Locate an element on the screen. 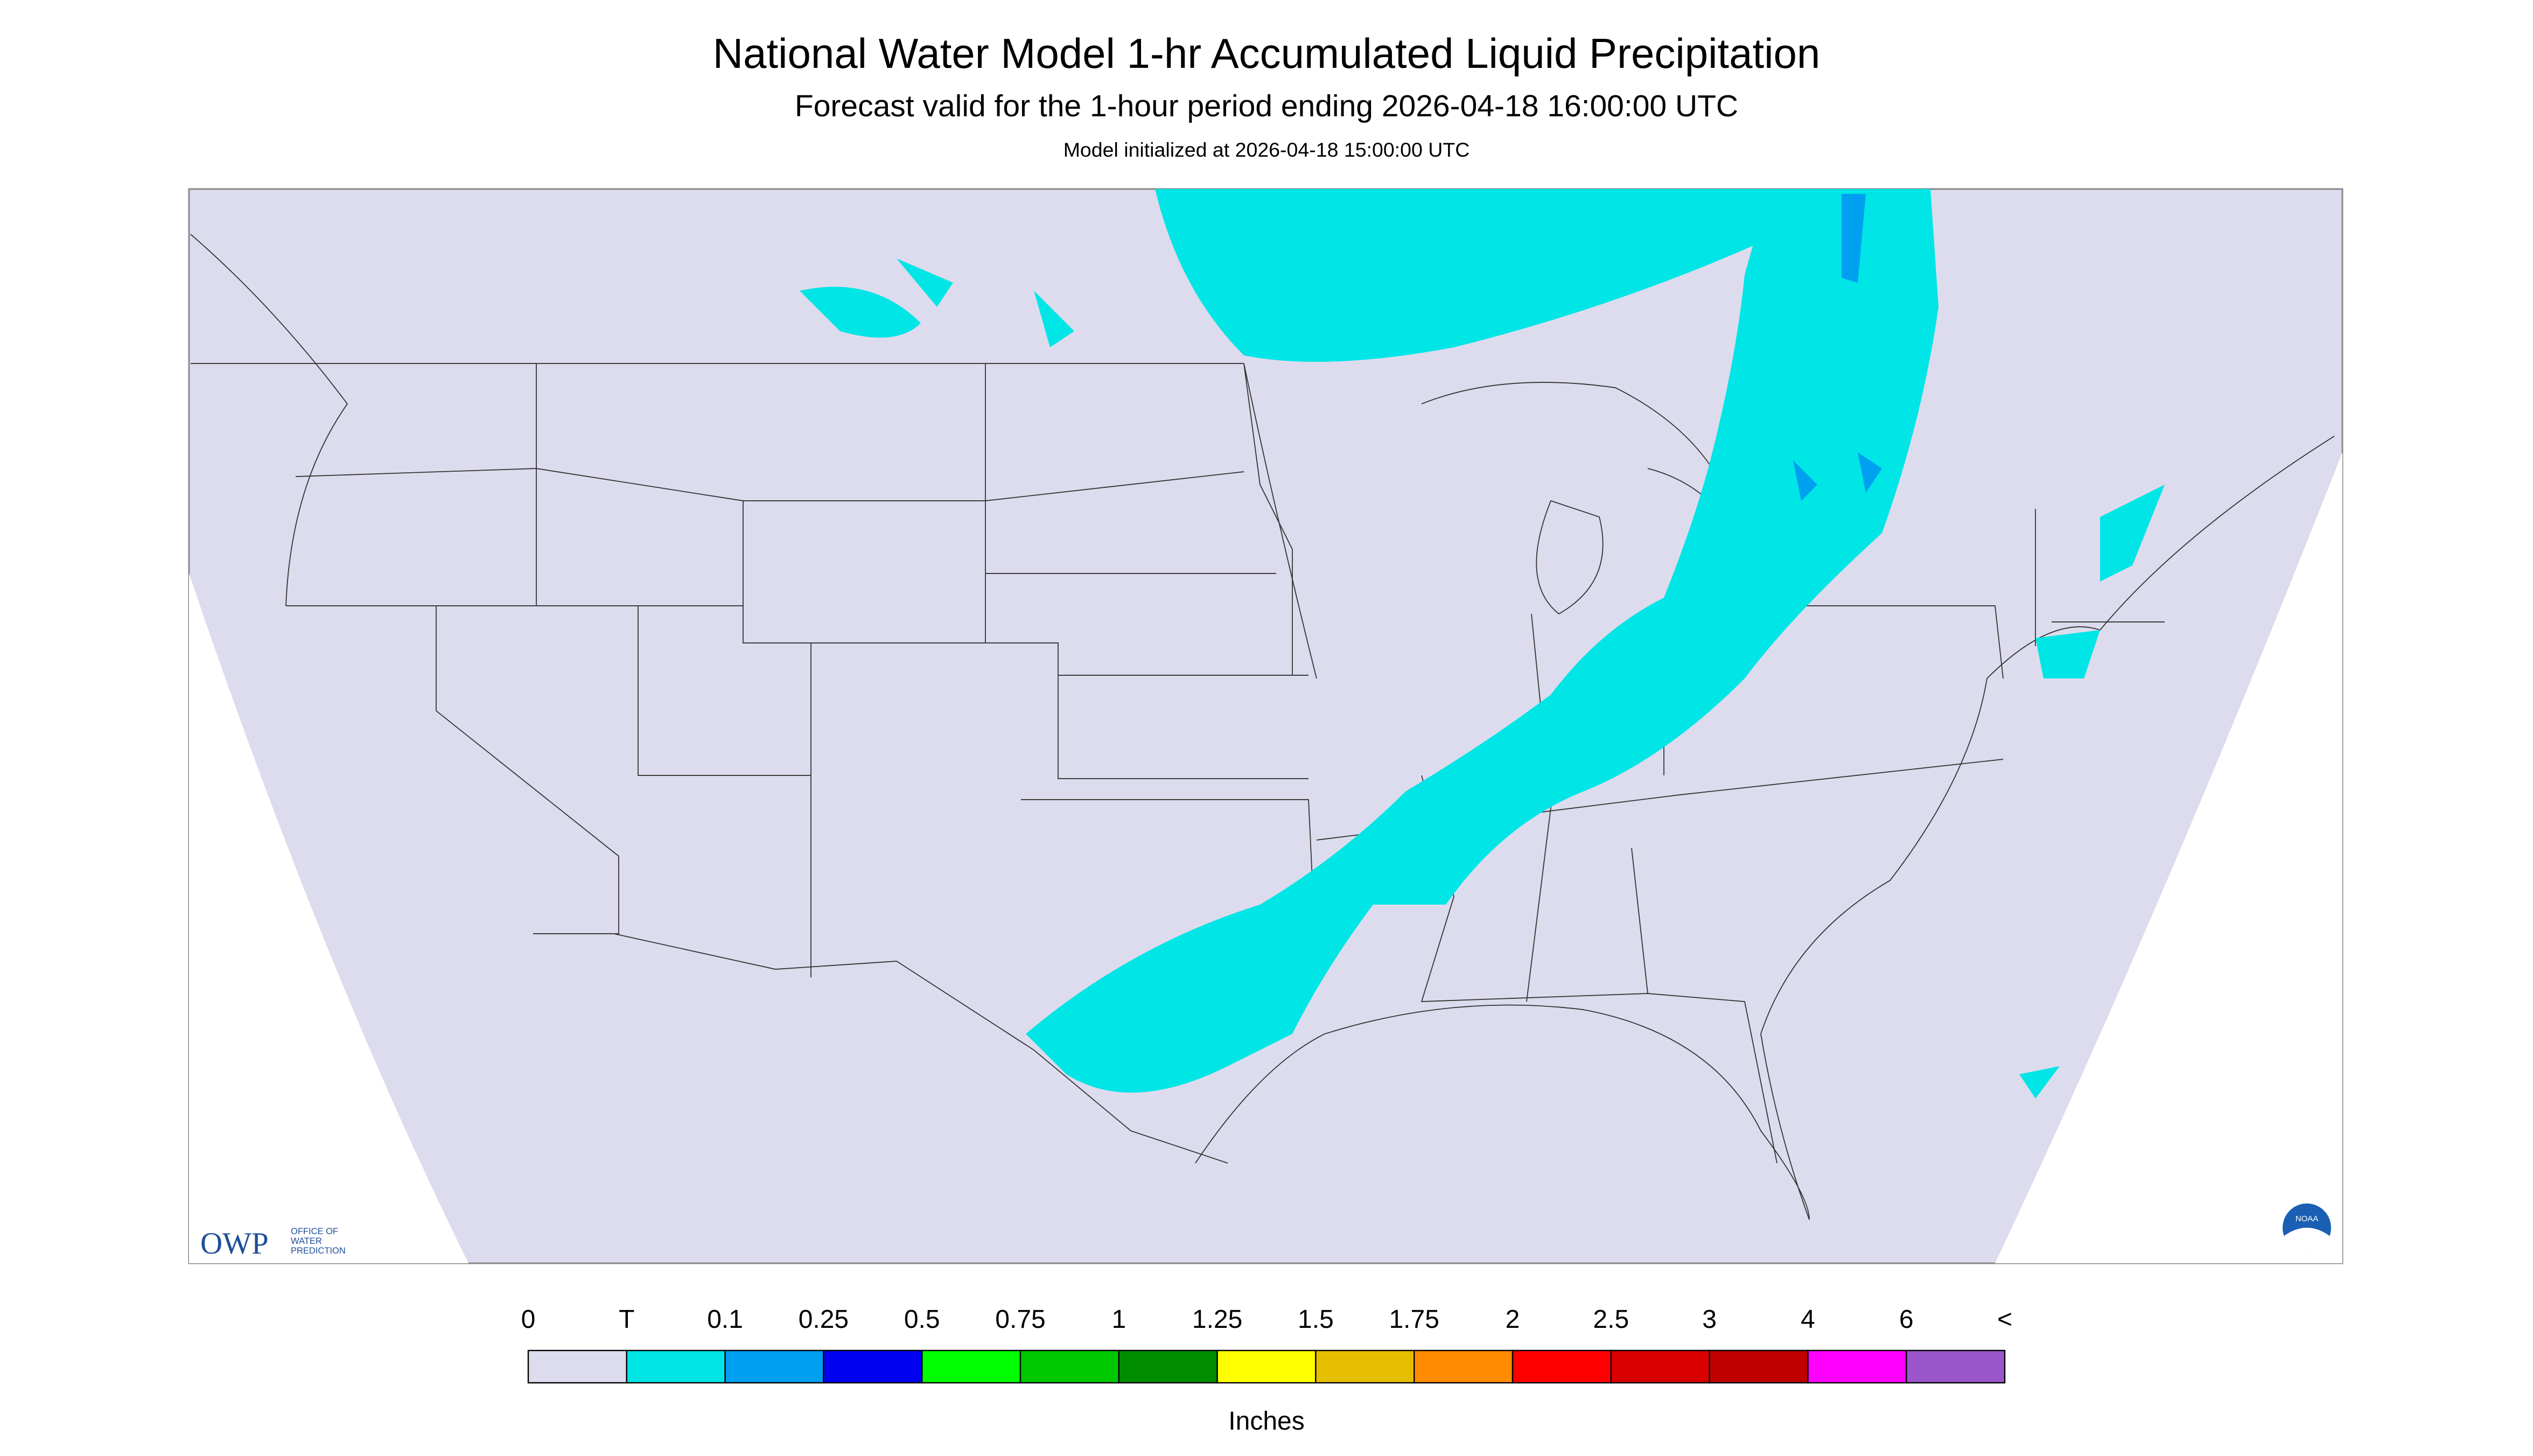 This screenshot has height=1456, width=2533. owp-text: OFFICE OF is located at coordinates (314, 1231).